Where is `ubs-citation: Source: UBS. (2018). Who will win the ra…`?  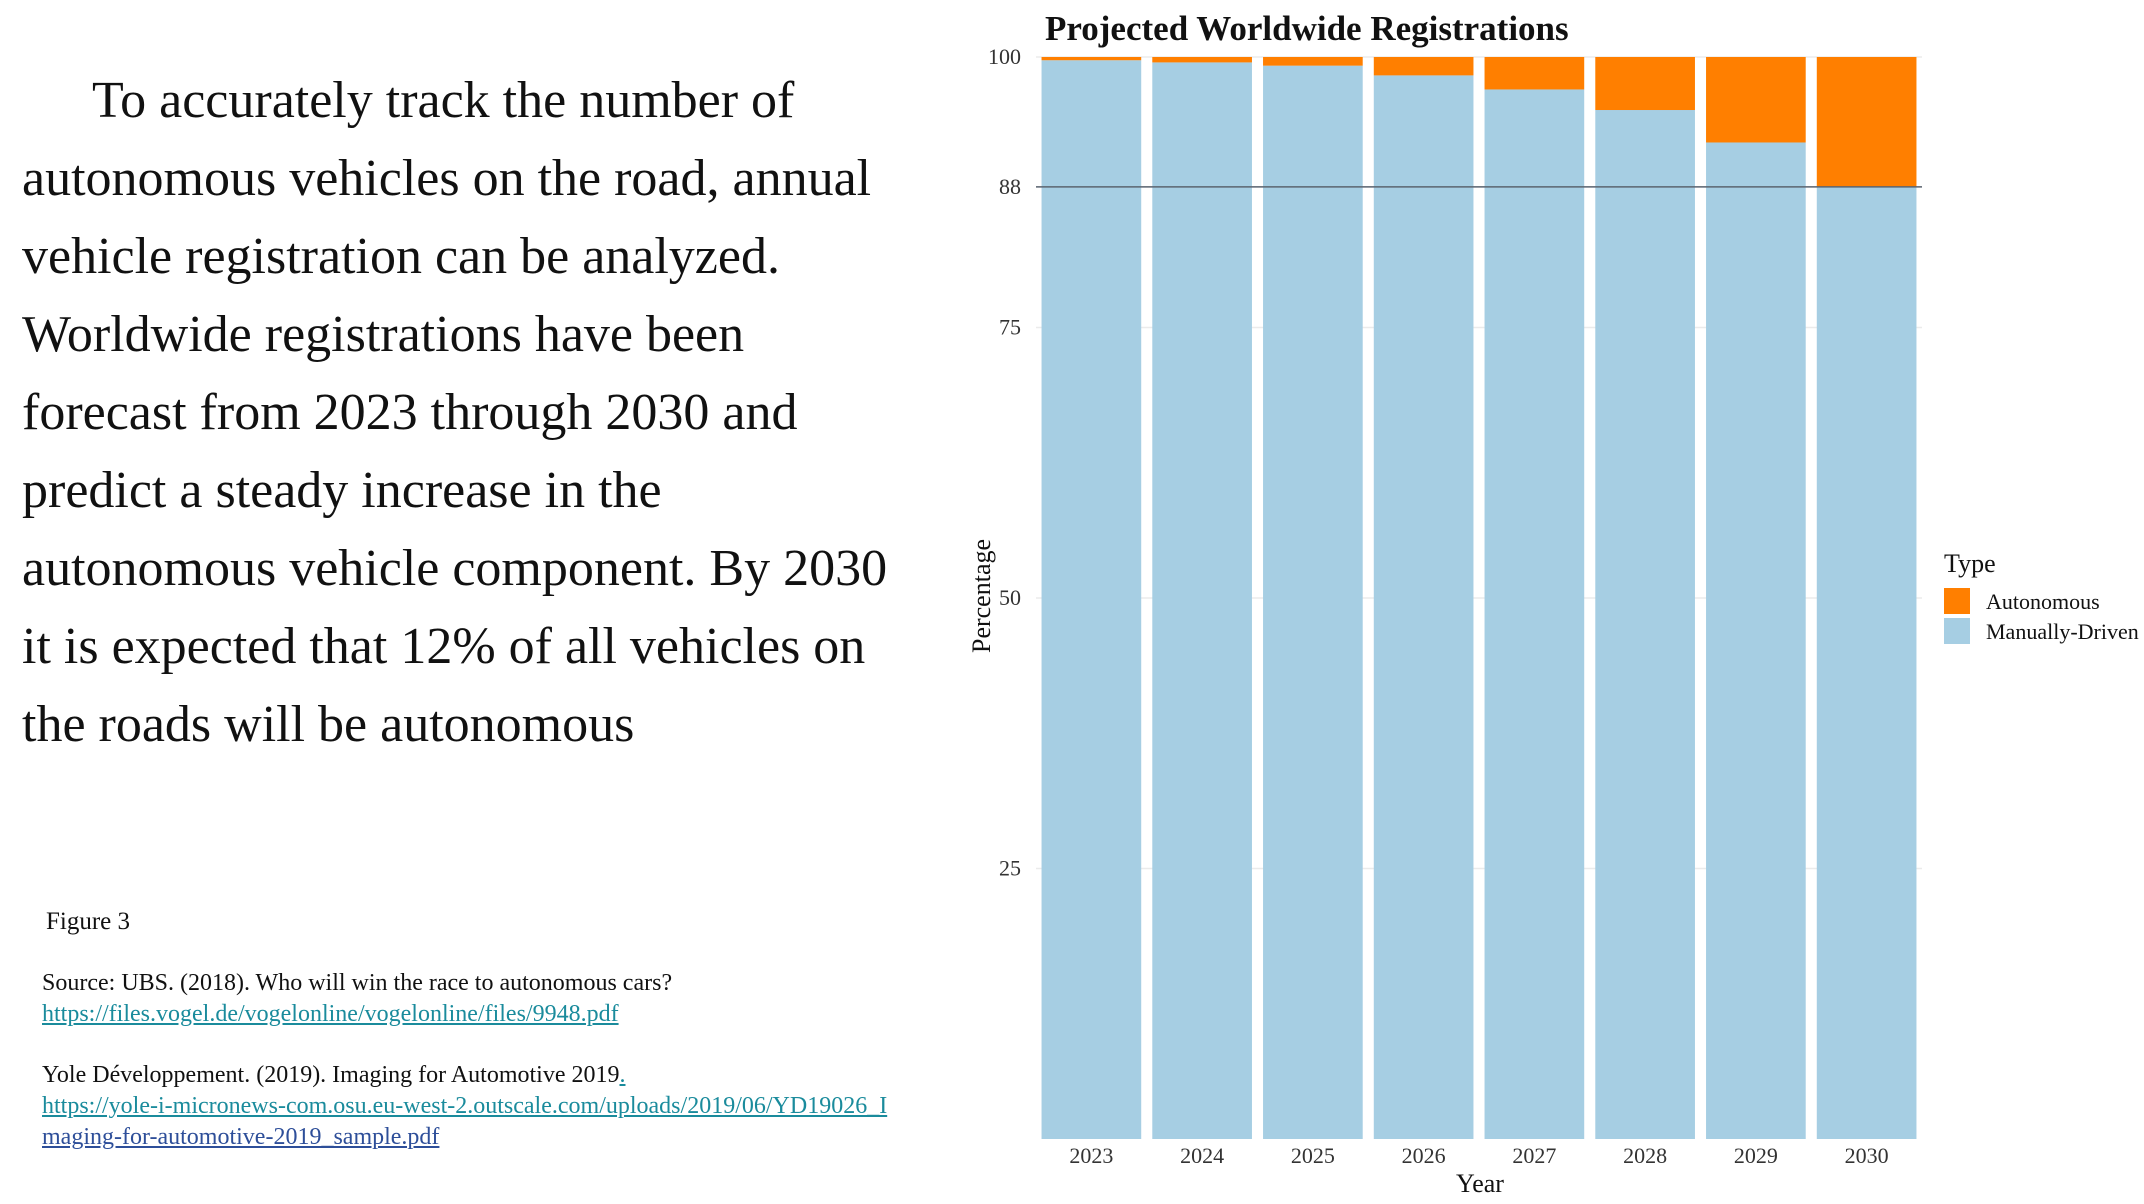
ubs-citation: Source: UBS. (2018). Who will win the ra… is located at coordinates (357, 983).